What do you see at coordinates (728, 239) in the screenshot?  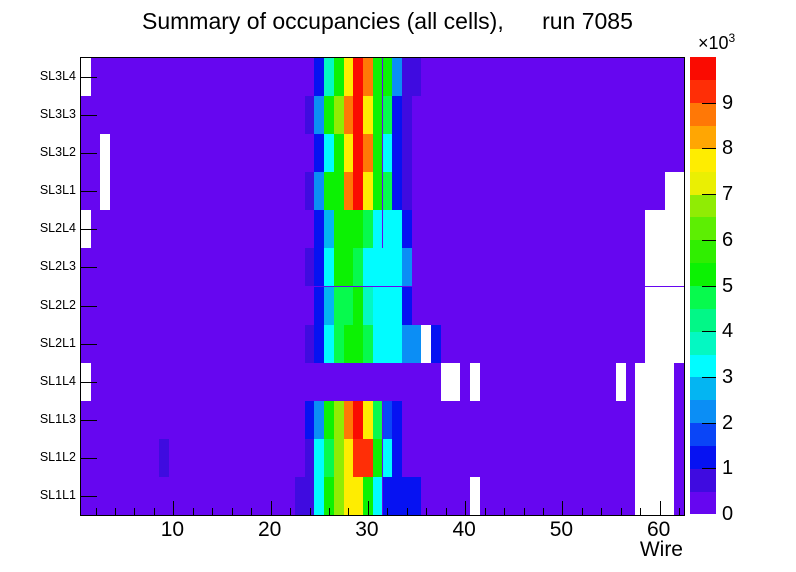 I see `colorbar-label-6: 6` at bounding box center [728, 239].